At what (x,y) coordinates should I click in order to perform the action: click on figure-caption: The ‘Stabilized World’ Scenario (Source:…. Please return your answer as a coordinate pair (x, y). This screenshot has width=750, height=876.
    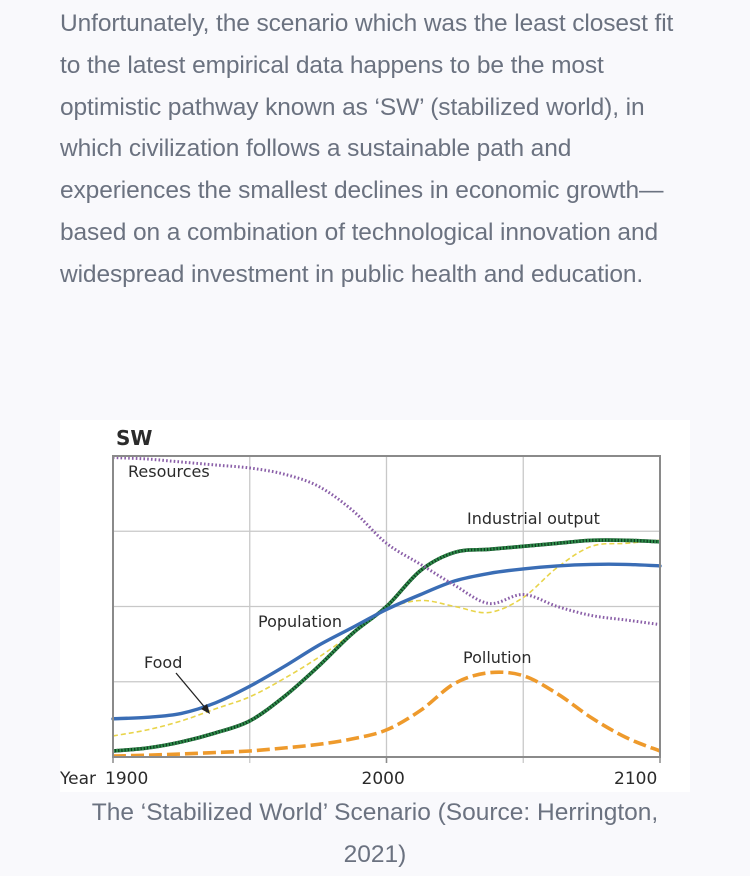
    Looking at the image, I should click on (375, 833).